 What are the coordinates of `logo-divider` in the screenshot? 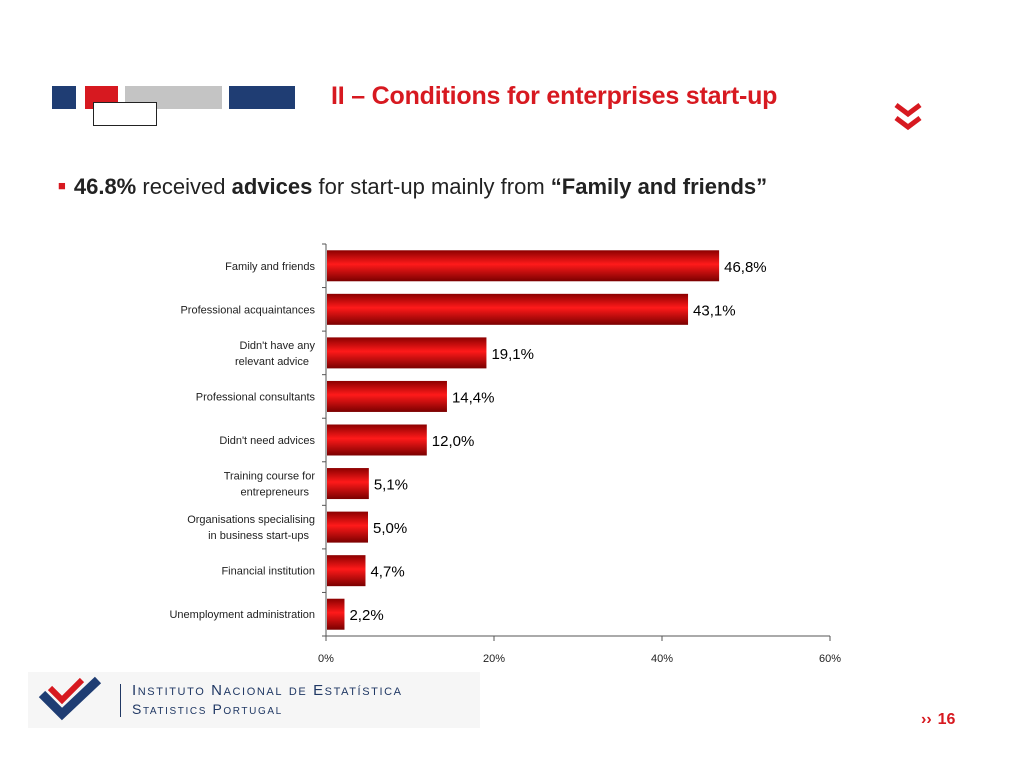 It's located at (120, 700).